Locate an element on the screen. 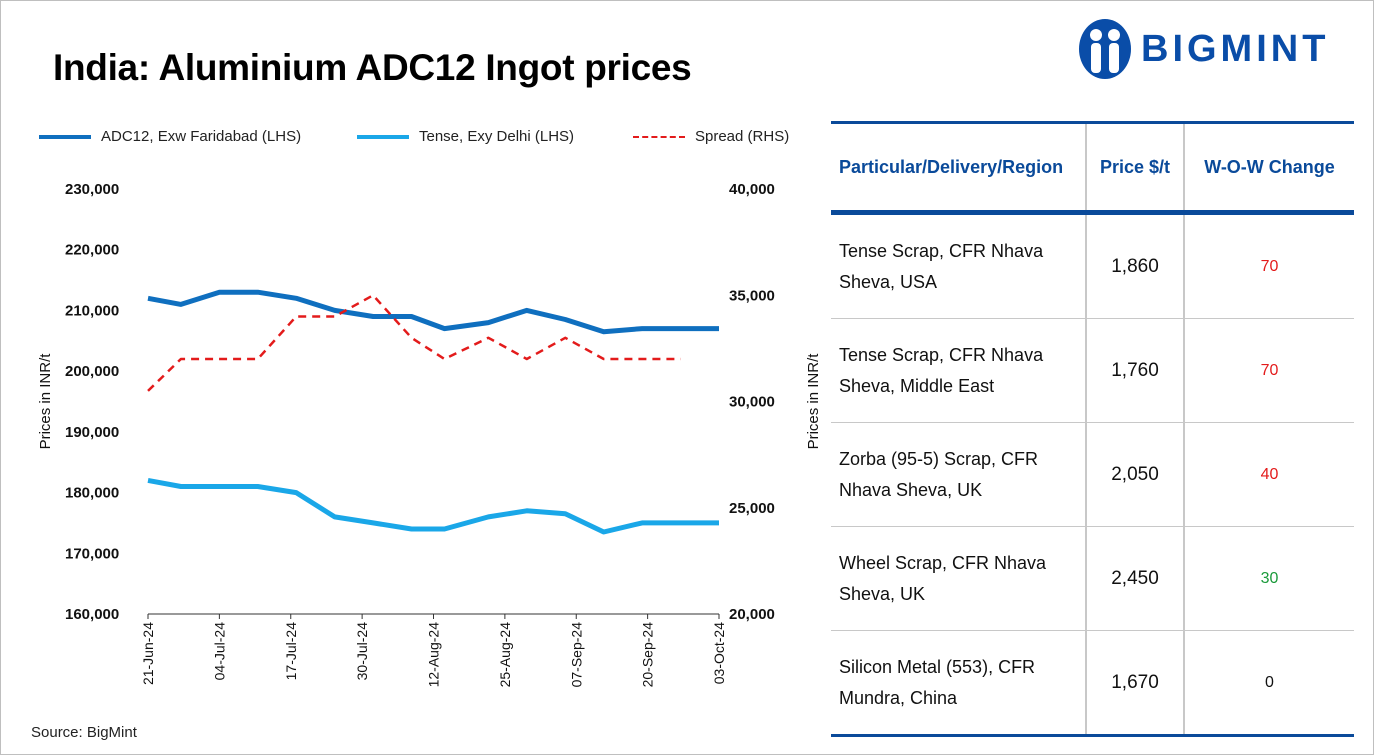 The width and height of the screenshot is (1374, 755). cell-price: 2,450 is located at coordinates (1134, 578).